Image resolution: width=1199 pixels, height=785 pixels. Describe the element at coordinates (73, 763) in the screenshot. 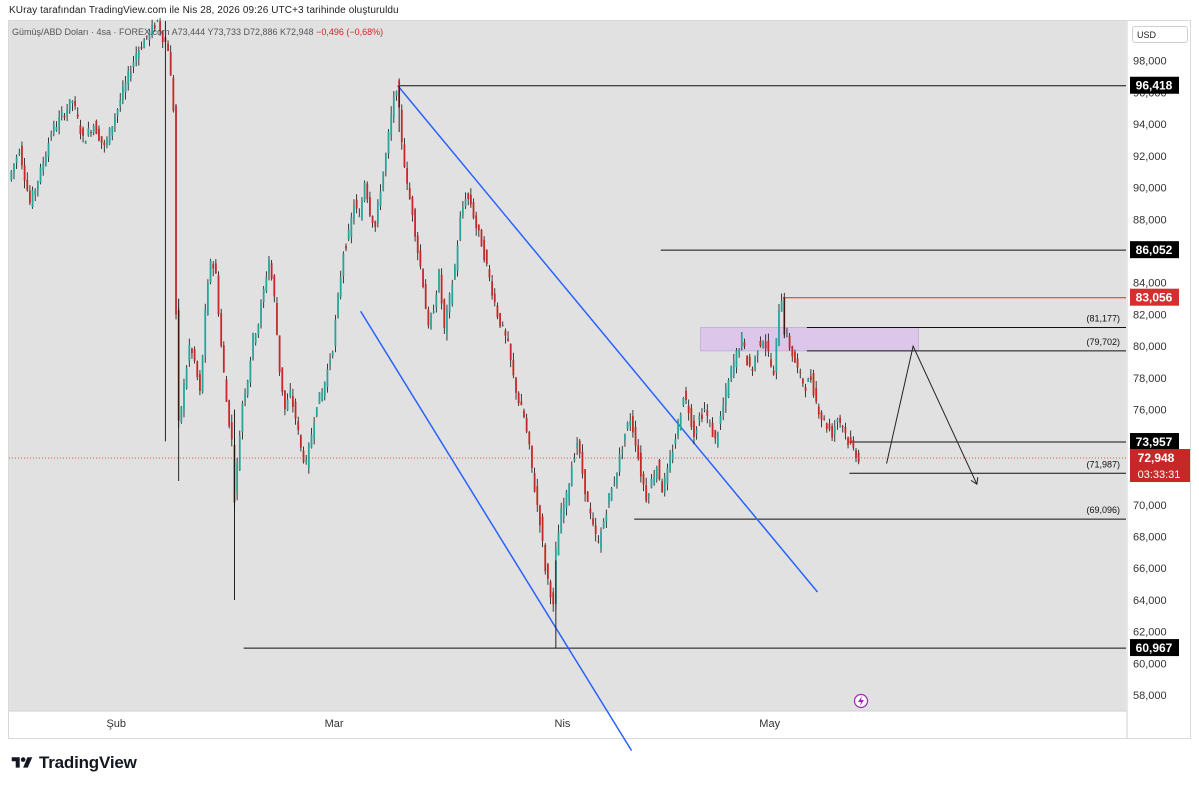

I see `tradingview-logo: TradingView` at that location.